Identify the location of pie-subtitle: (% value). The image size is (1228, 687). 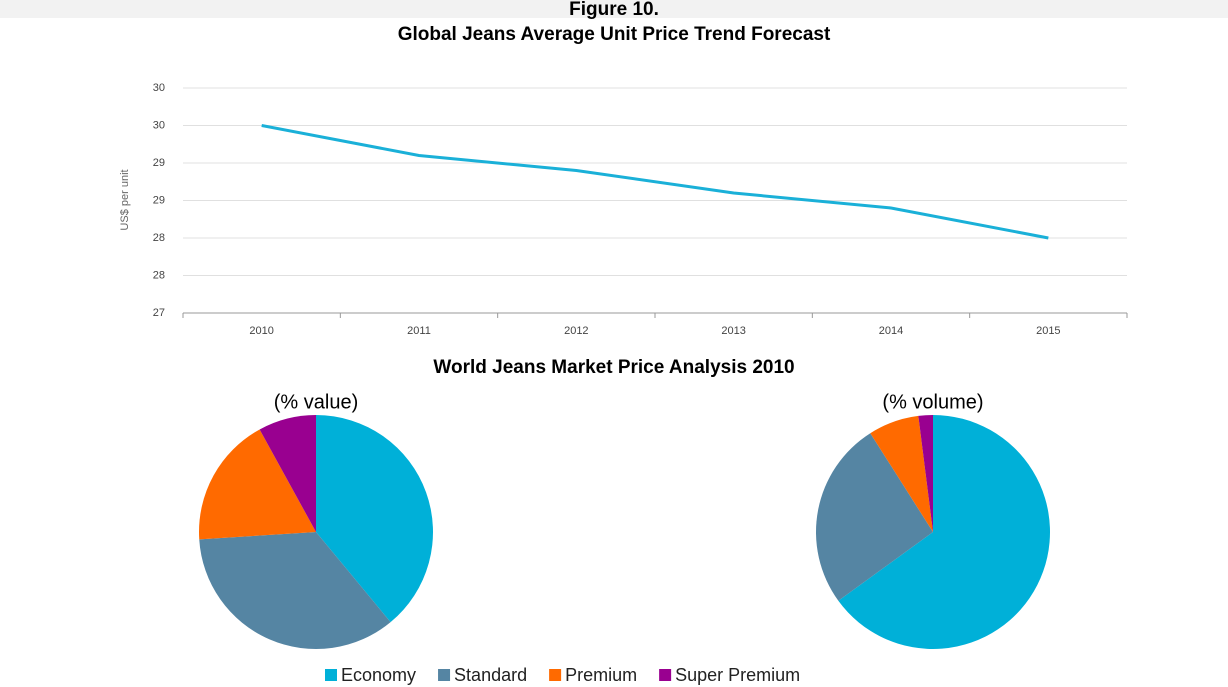
(316, 402).